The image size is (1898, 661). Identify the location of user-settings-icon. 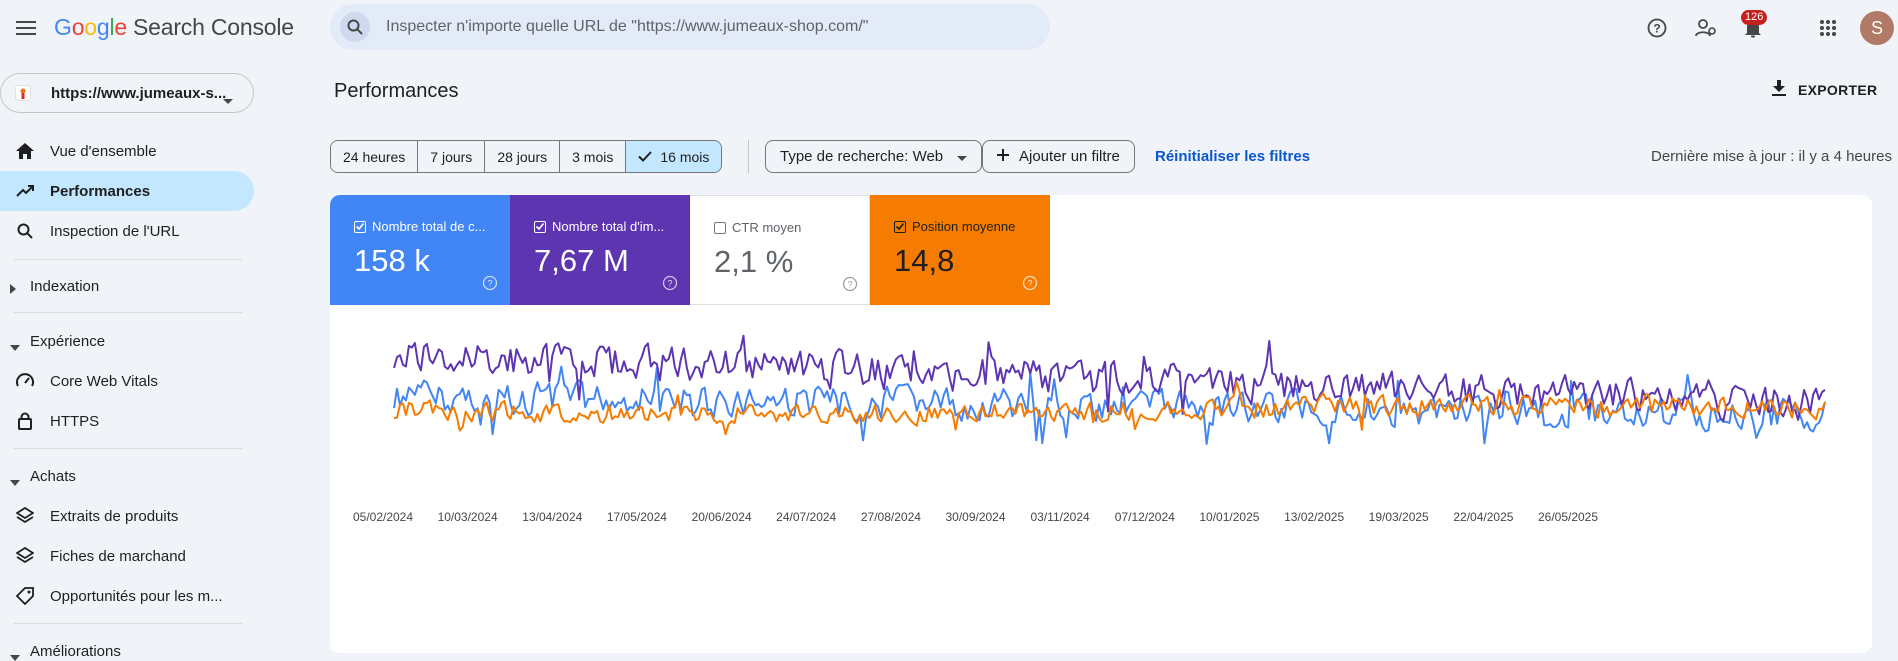
(1706, 28).